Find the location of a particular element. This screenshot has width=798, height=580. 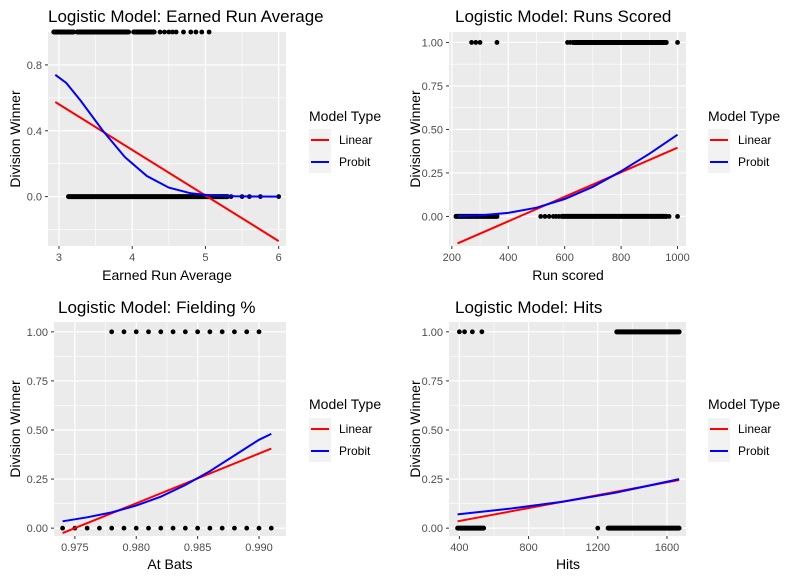

x-axis-label: At Bats is located at coordinates (169, 564).